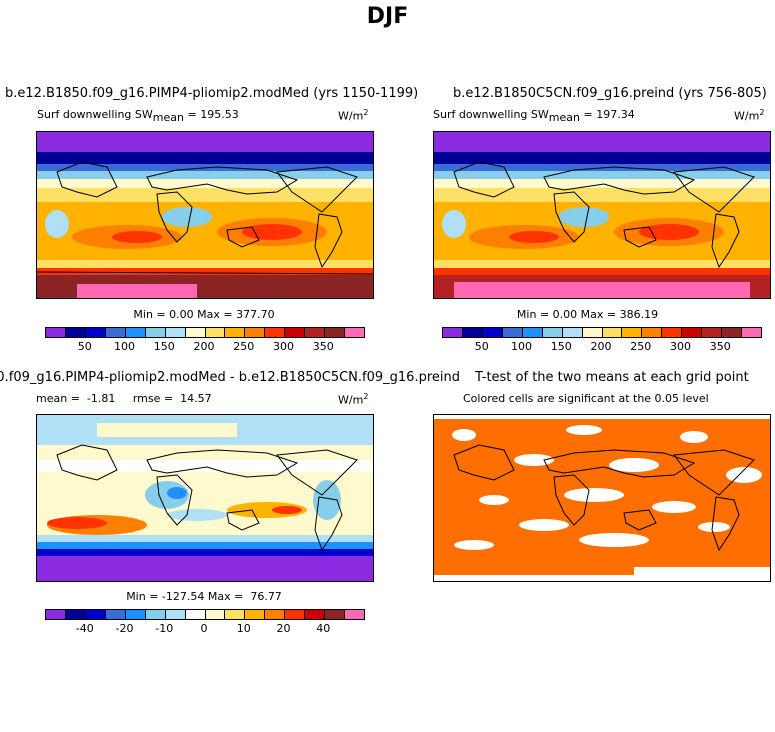 The width and height of the screenshot is (775, 732). What do you see at coordinates (124, 628) in the screenshot?
I see `panel3-colorbar-tick-label: -20` at bounding box center [124, 628].